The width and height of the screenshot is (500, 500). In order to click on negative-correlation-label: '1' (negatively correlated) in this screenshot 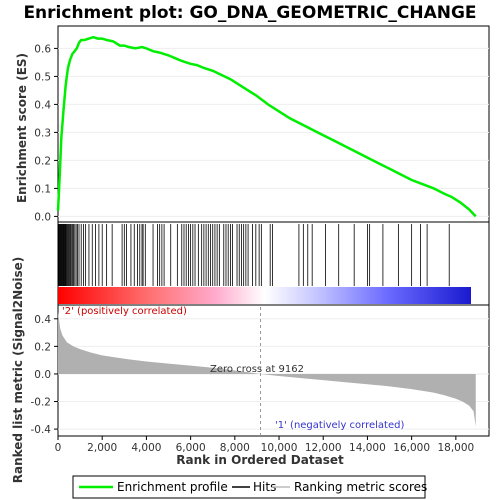, I will do `click(339, 425)`.